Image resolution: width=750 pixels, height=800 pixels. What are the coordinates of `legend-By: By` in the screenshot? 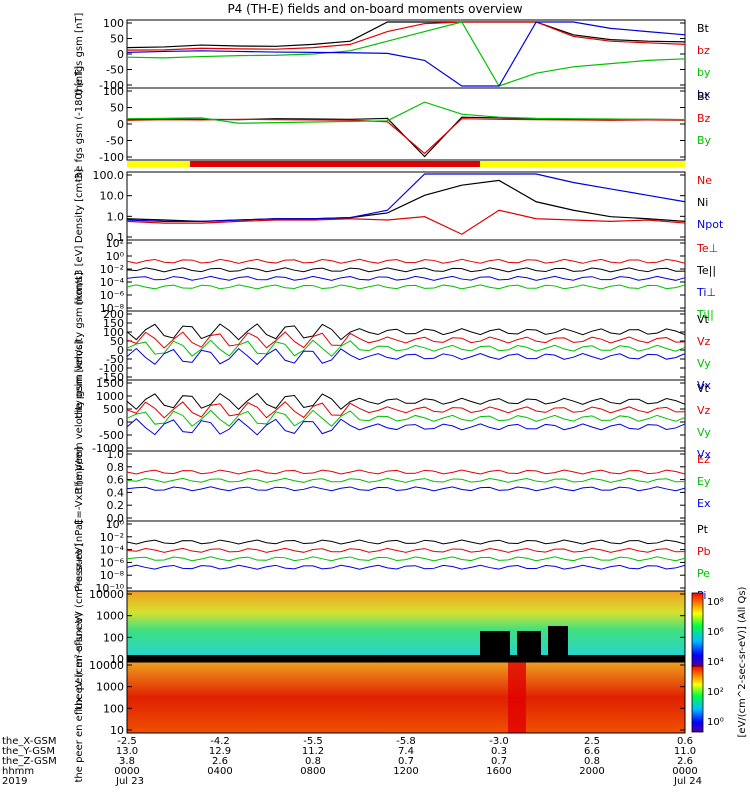 It's located at (704, 140).